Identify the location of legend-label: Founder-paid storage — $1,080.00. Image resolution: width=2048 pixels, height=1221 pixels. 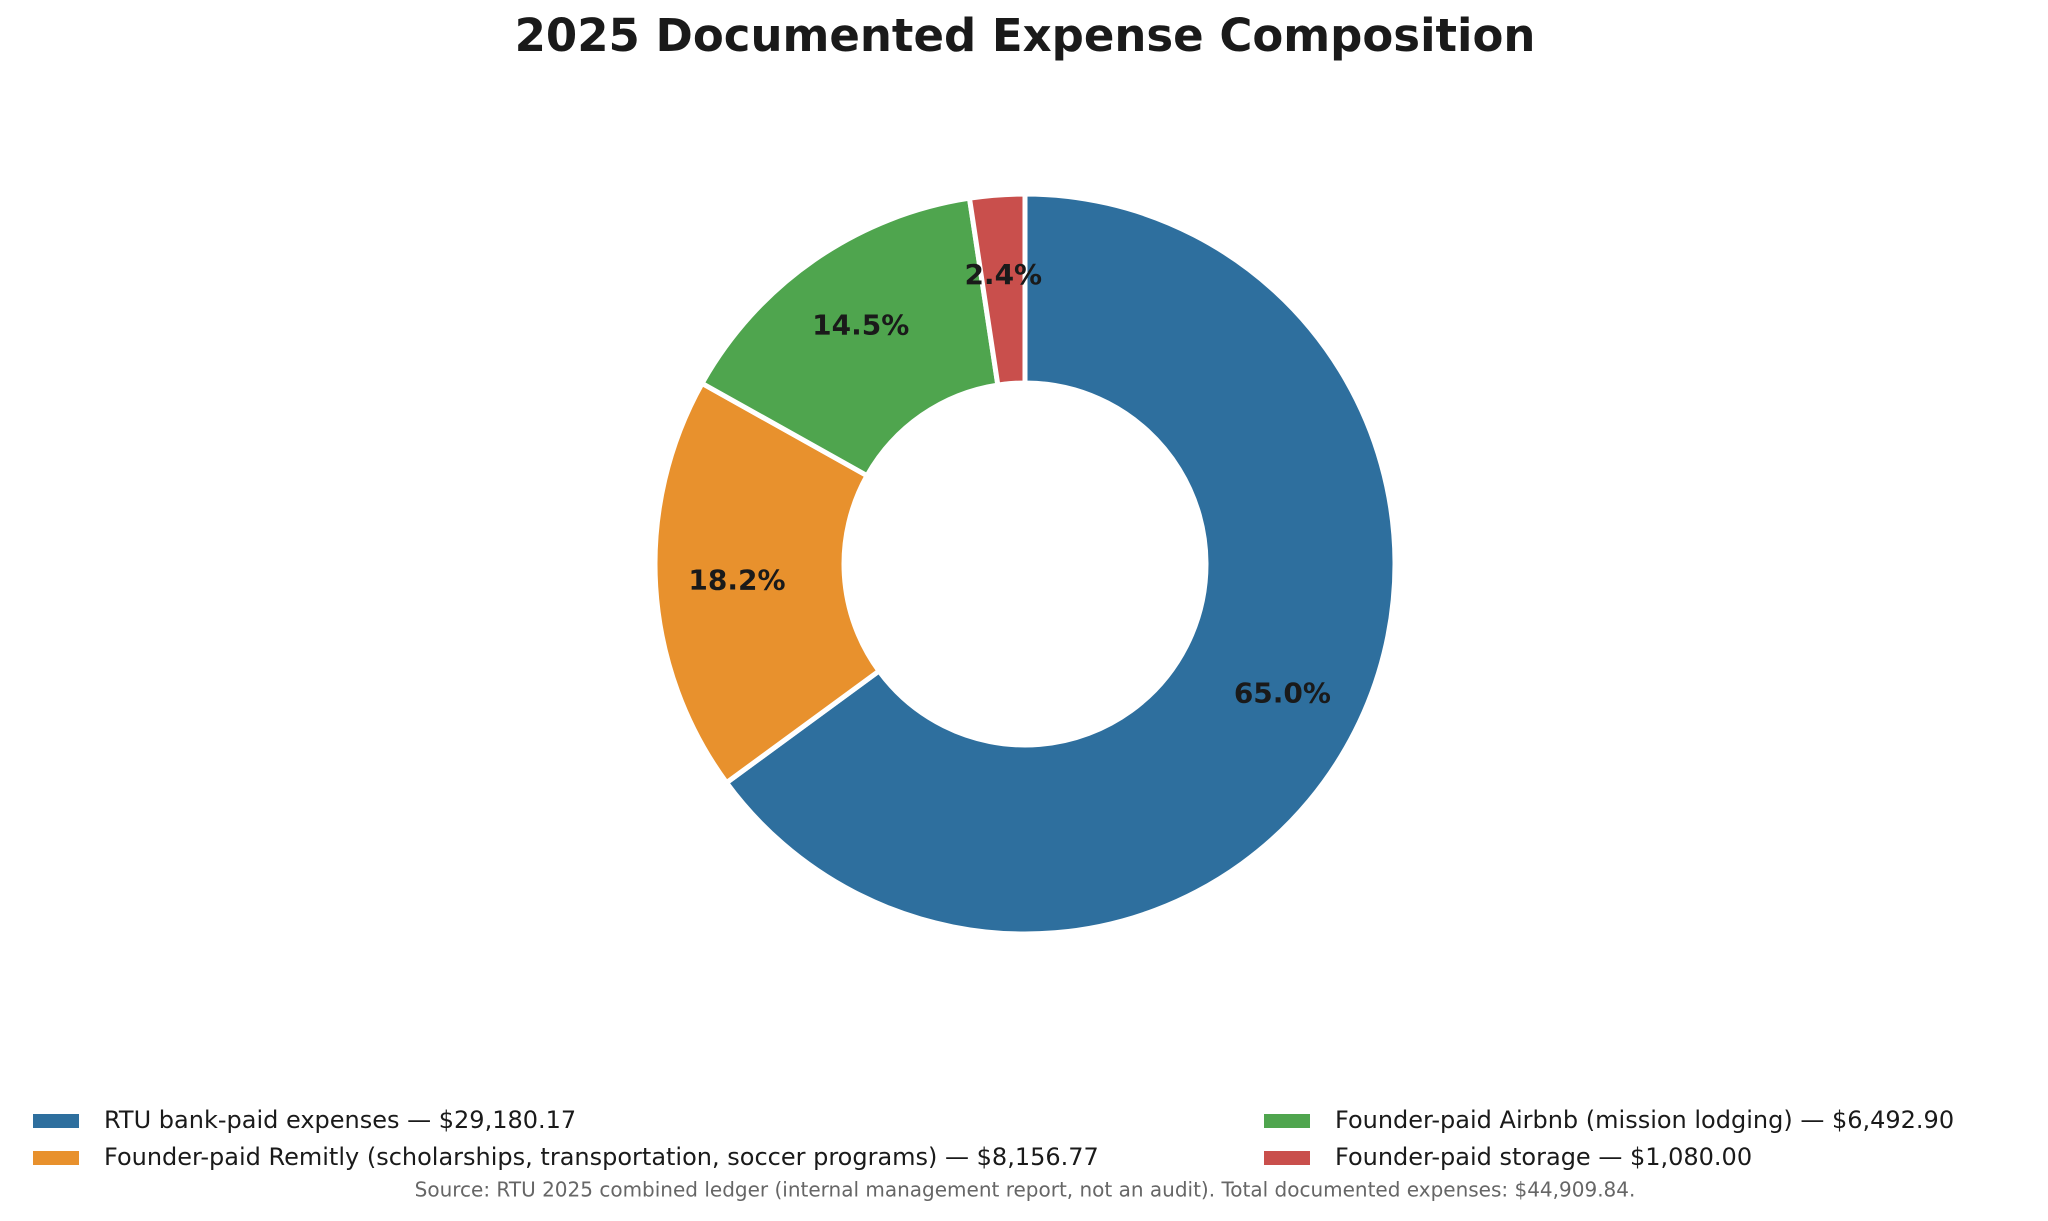
(1543, 1157).